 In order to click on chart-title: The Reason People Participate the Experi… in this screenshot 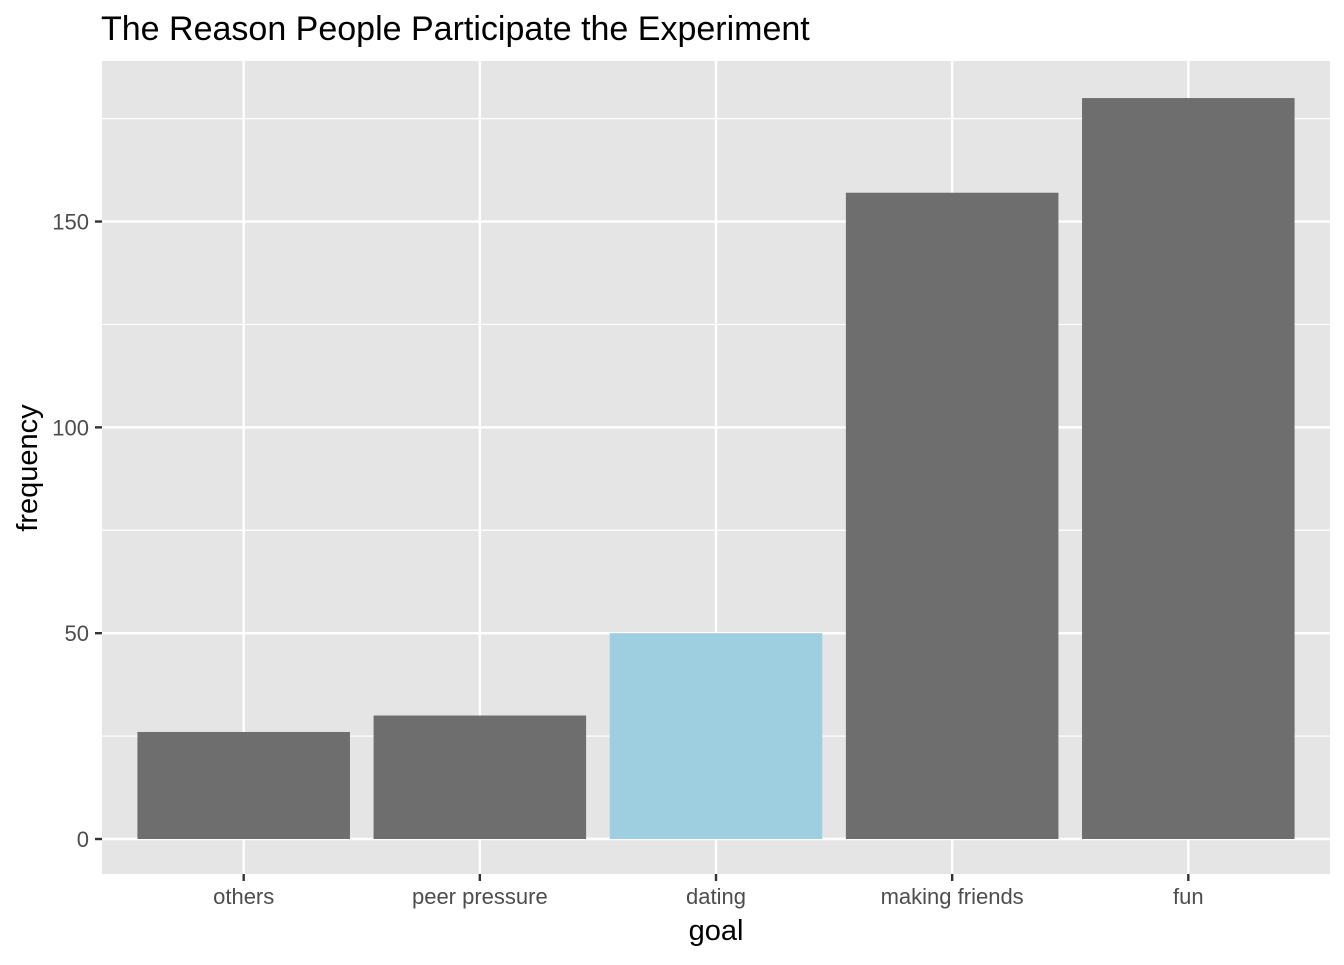, I will do `click(455, 29)`.